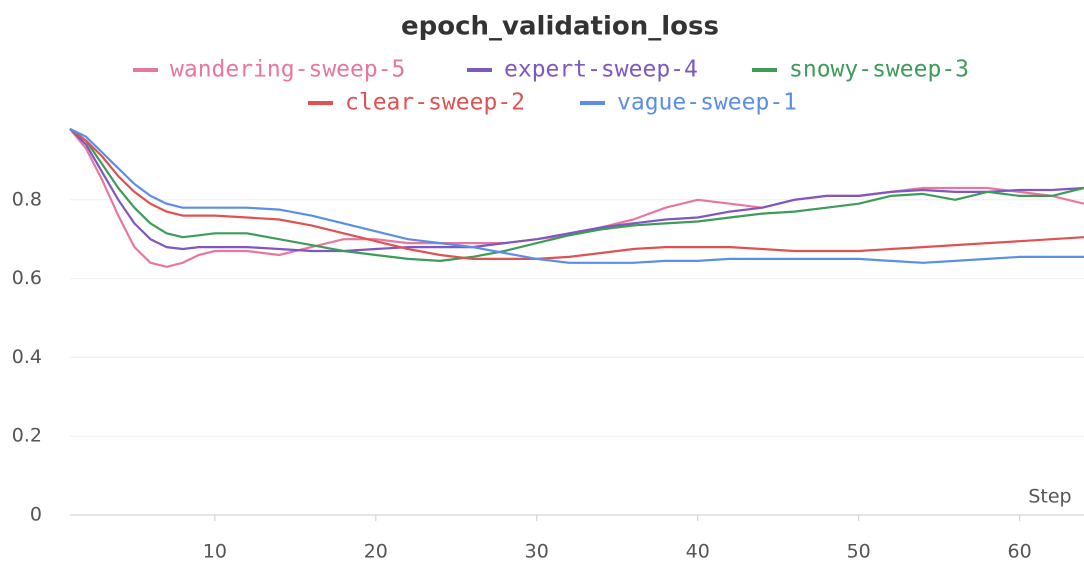  What do you see at coordinates (287, 70) in the screenshot?
I see `legend-label: wandering-sweep-5` at bounding box center [287, 70].